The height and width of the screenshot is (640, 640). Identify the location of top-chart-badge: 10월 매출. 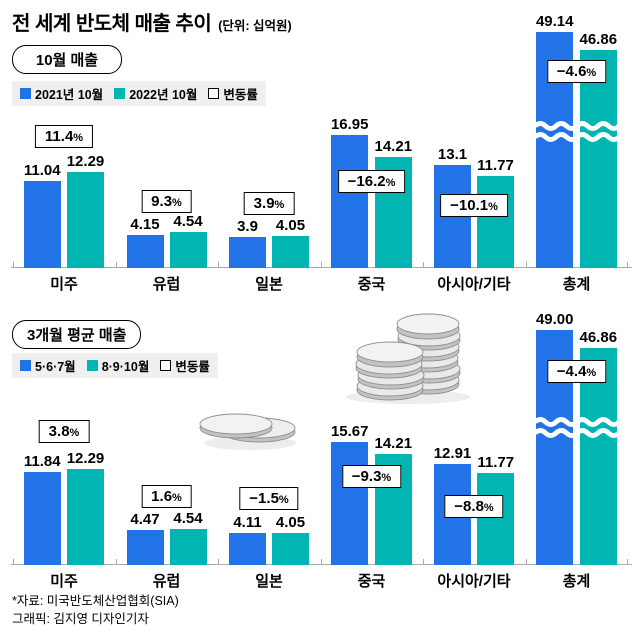
(67, 59).